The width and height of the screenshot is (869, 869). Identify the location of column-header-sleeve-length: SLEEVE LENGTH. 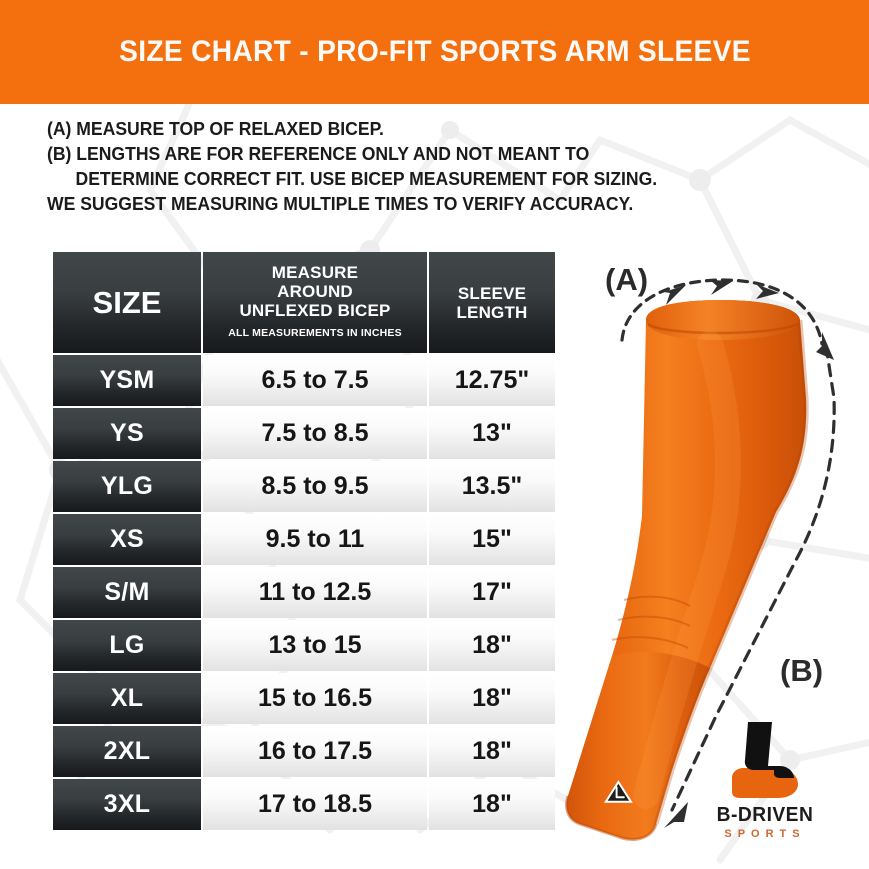
(492, 302).